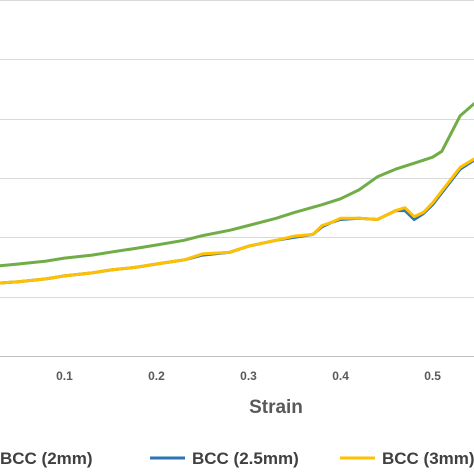  I want to click on x-tick-label: 0.4, so click(340, 376).